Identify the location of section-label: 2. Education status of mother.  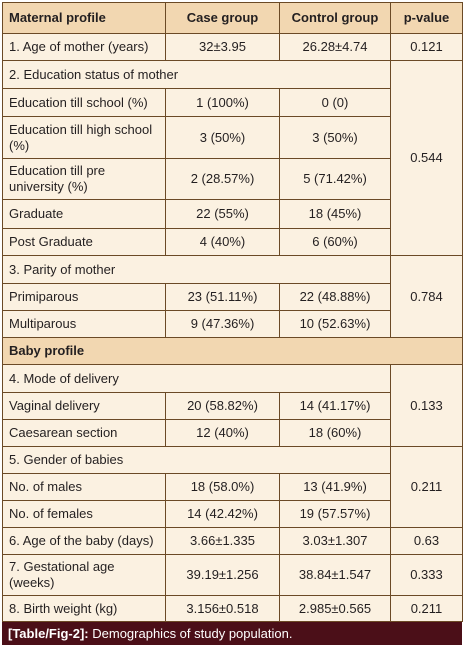
(196, 74).